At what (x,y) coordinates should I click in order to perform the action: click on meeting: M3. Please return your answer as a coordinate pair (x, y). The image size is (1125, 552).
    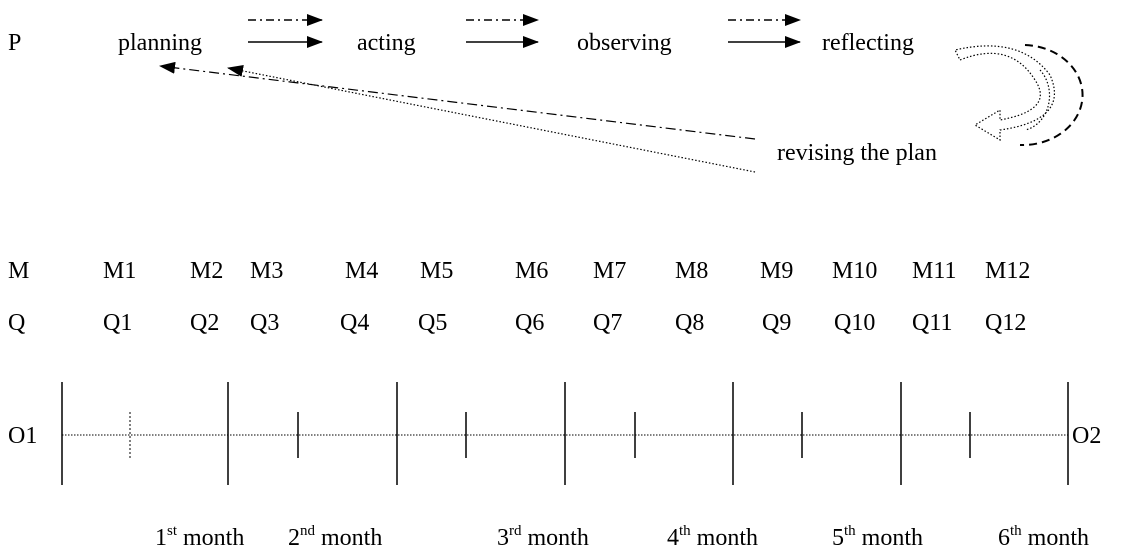
    Looking at the image, I should click on (266, 271).